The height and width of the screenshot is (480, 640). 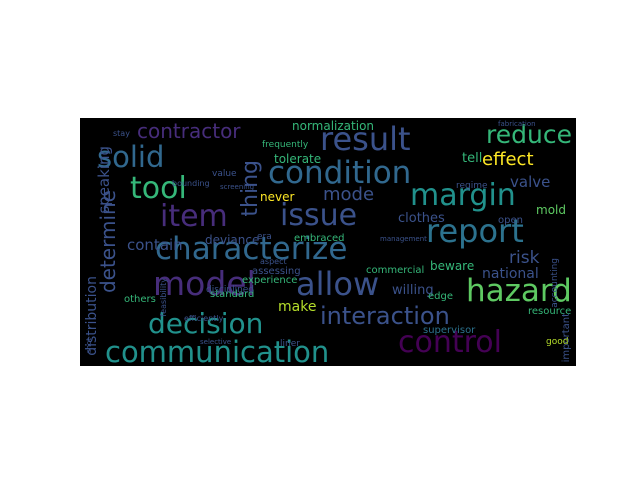 I want to click on word-normalization: normalization, so click(x=333, y=126).